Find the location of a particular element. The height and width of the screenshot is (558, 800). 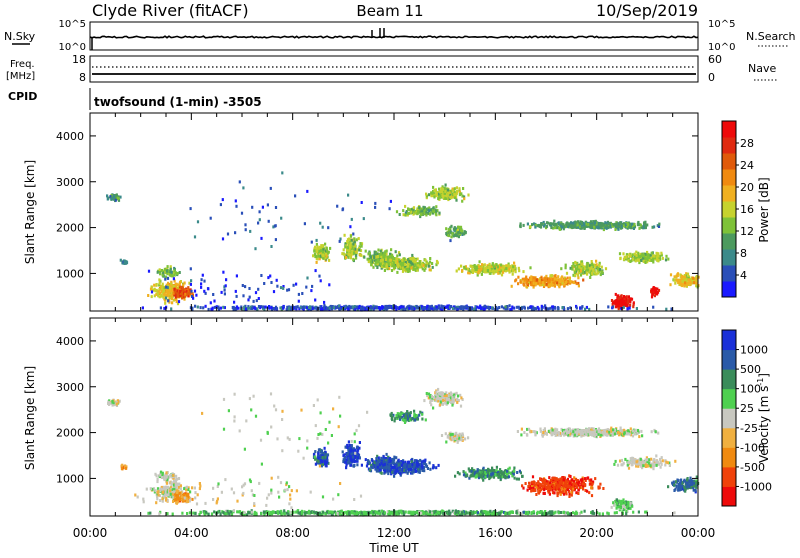

nave-tick-high: 60 is located at coordinates (715, 59).